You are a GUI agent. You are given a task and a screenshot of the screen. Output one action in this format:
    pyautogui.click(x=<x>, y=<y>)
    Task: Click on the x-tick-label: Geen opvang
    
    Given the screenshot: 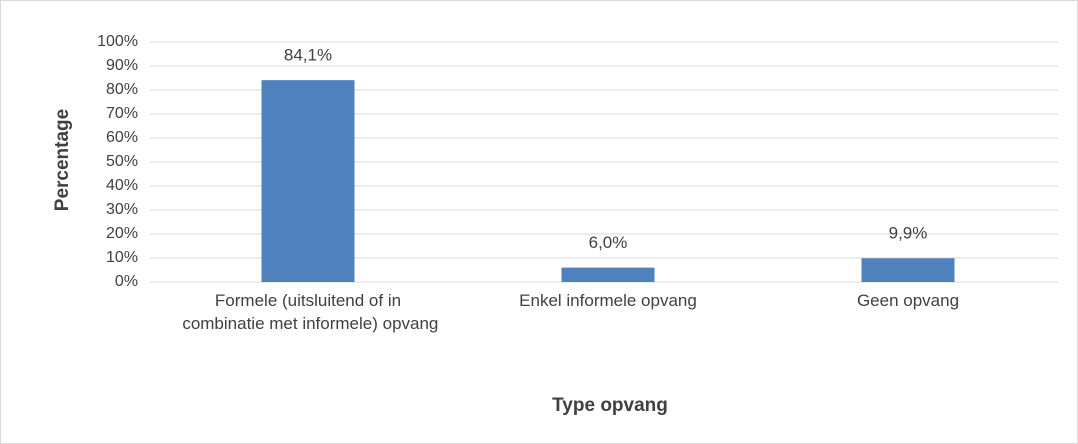 What is the action you would take?
    pyautogui.click(x=908, y=300)
    